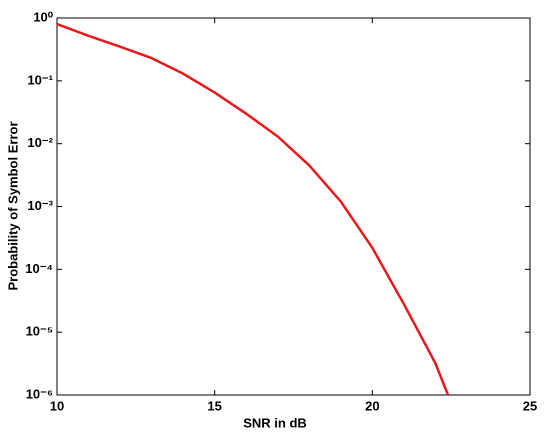 The width and height of the screenshot is (550, 436). I want to click on x-tick-label: 20, so click(372, 405).